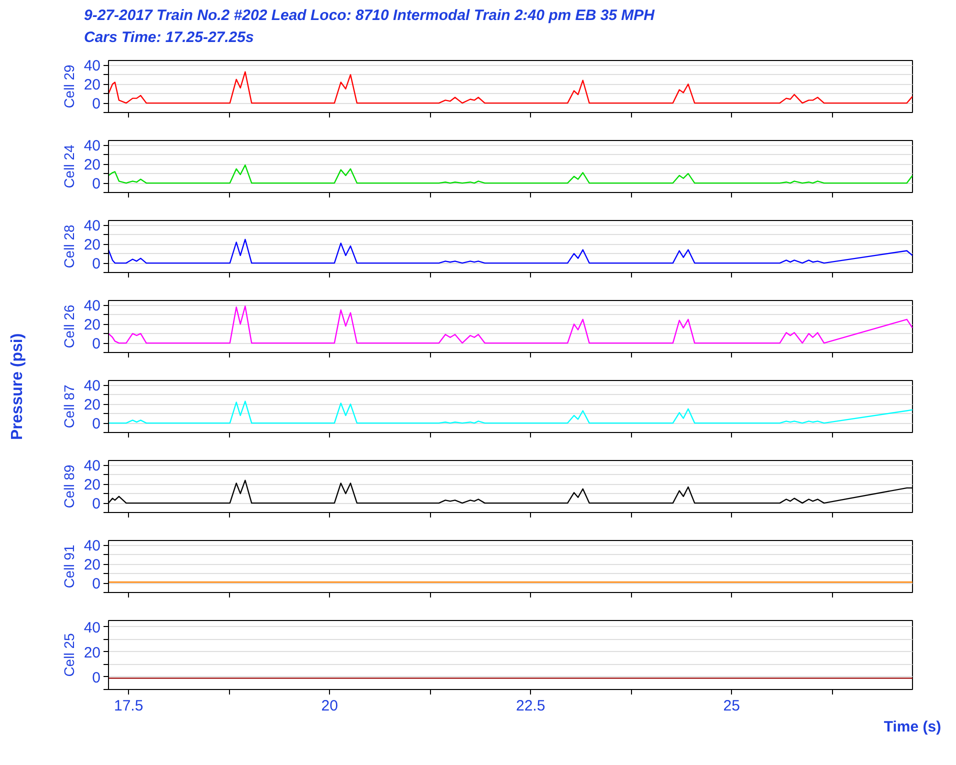 The width and height of the screenshot is (956, 765). What do you see at coordinates (68, 654) in the screenshot?
I see `y-axis-title: Cell 25` at bounding box center [68, 654].